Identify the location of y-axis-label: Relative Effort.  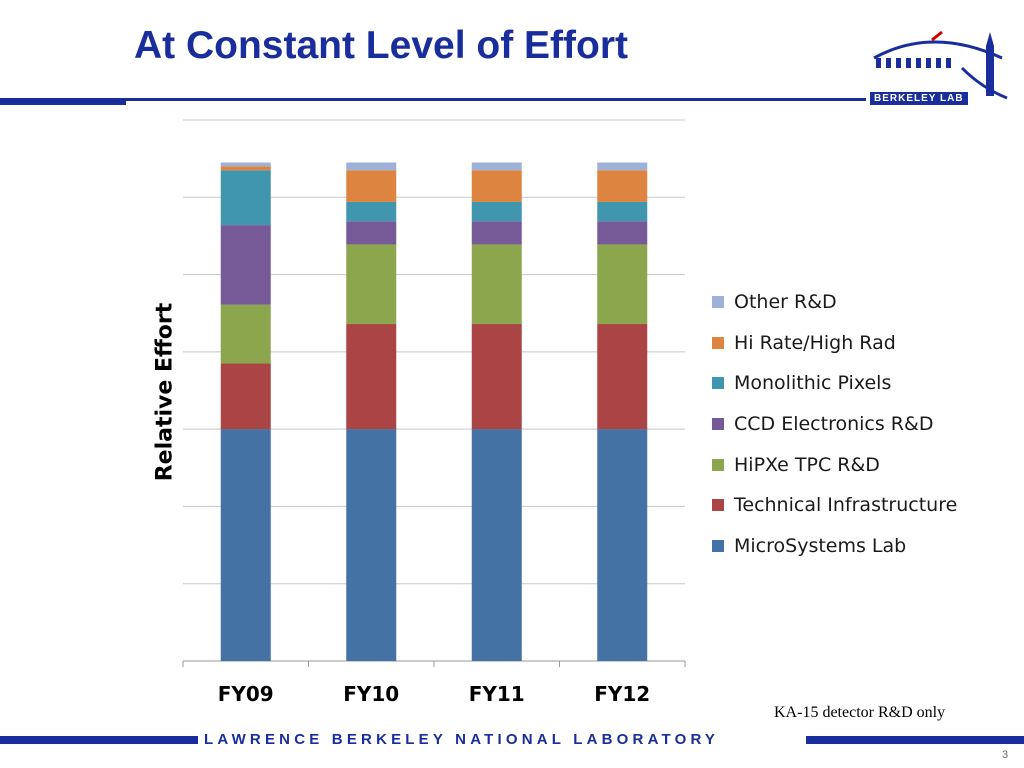
(165, 392).